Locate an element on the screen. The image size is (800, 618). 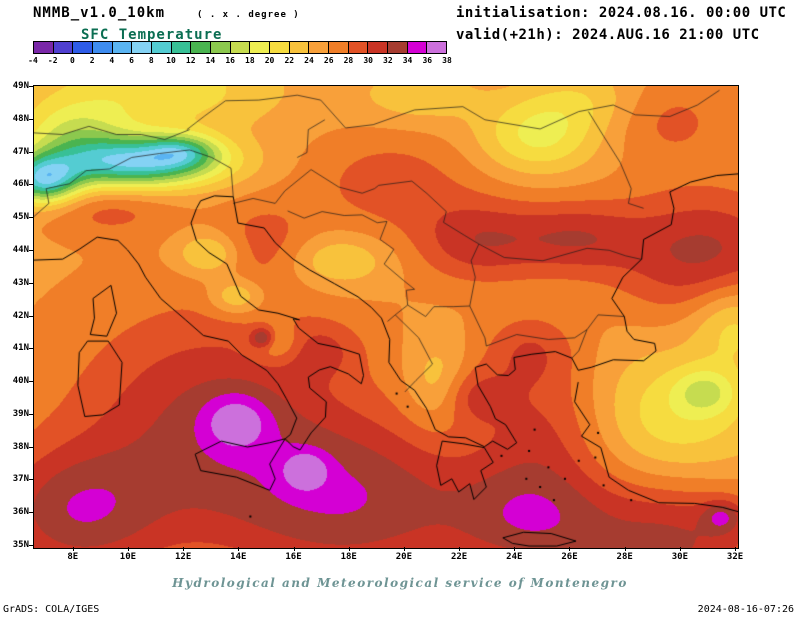
lat-tick-label: 46N is located at coordinates (20, 184).